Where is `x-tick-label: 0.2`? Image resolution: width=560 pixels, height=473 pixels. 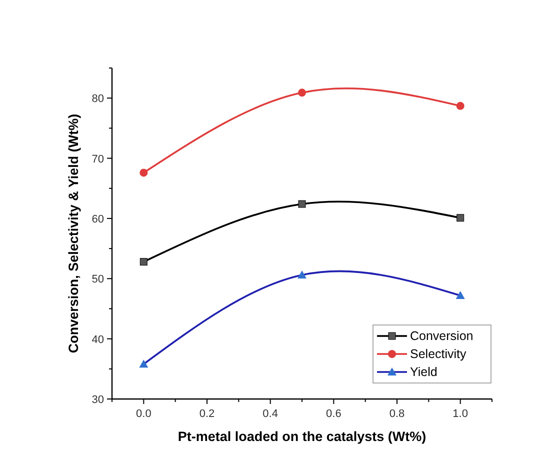
x-tick-label: 0.2 is located at coordinates (207, 414).